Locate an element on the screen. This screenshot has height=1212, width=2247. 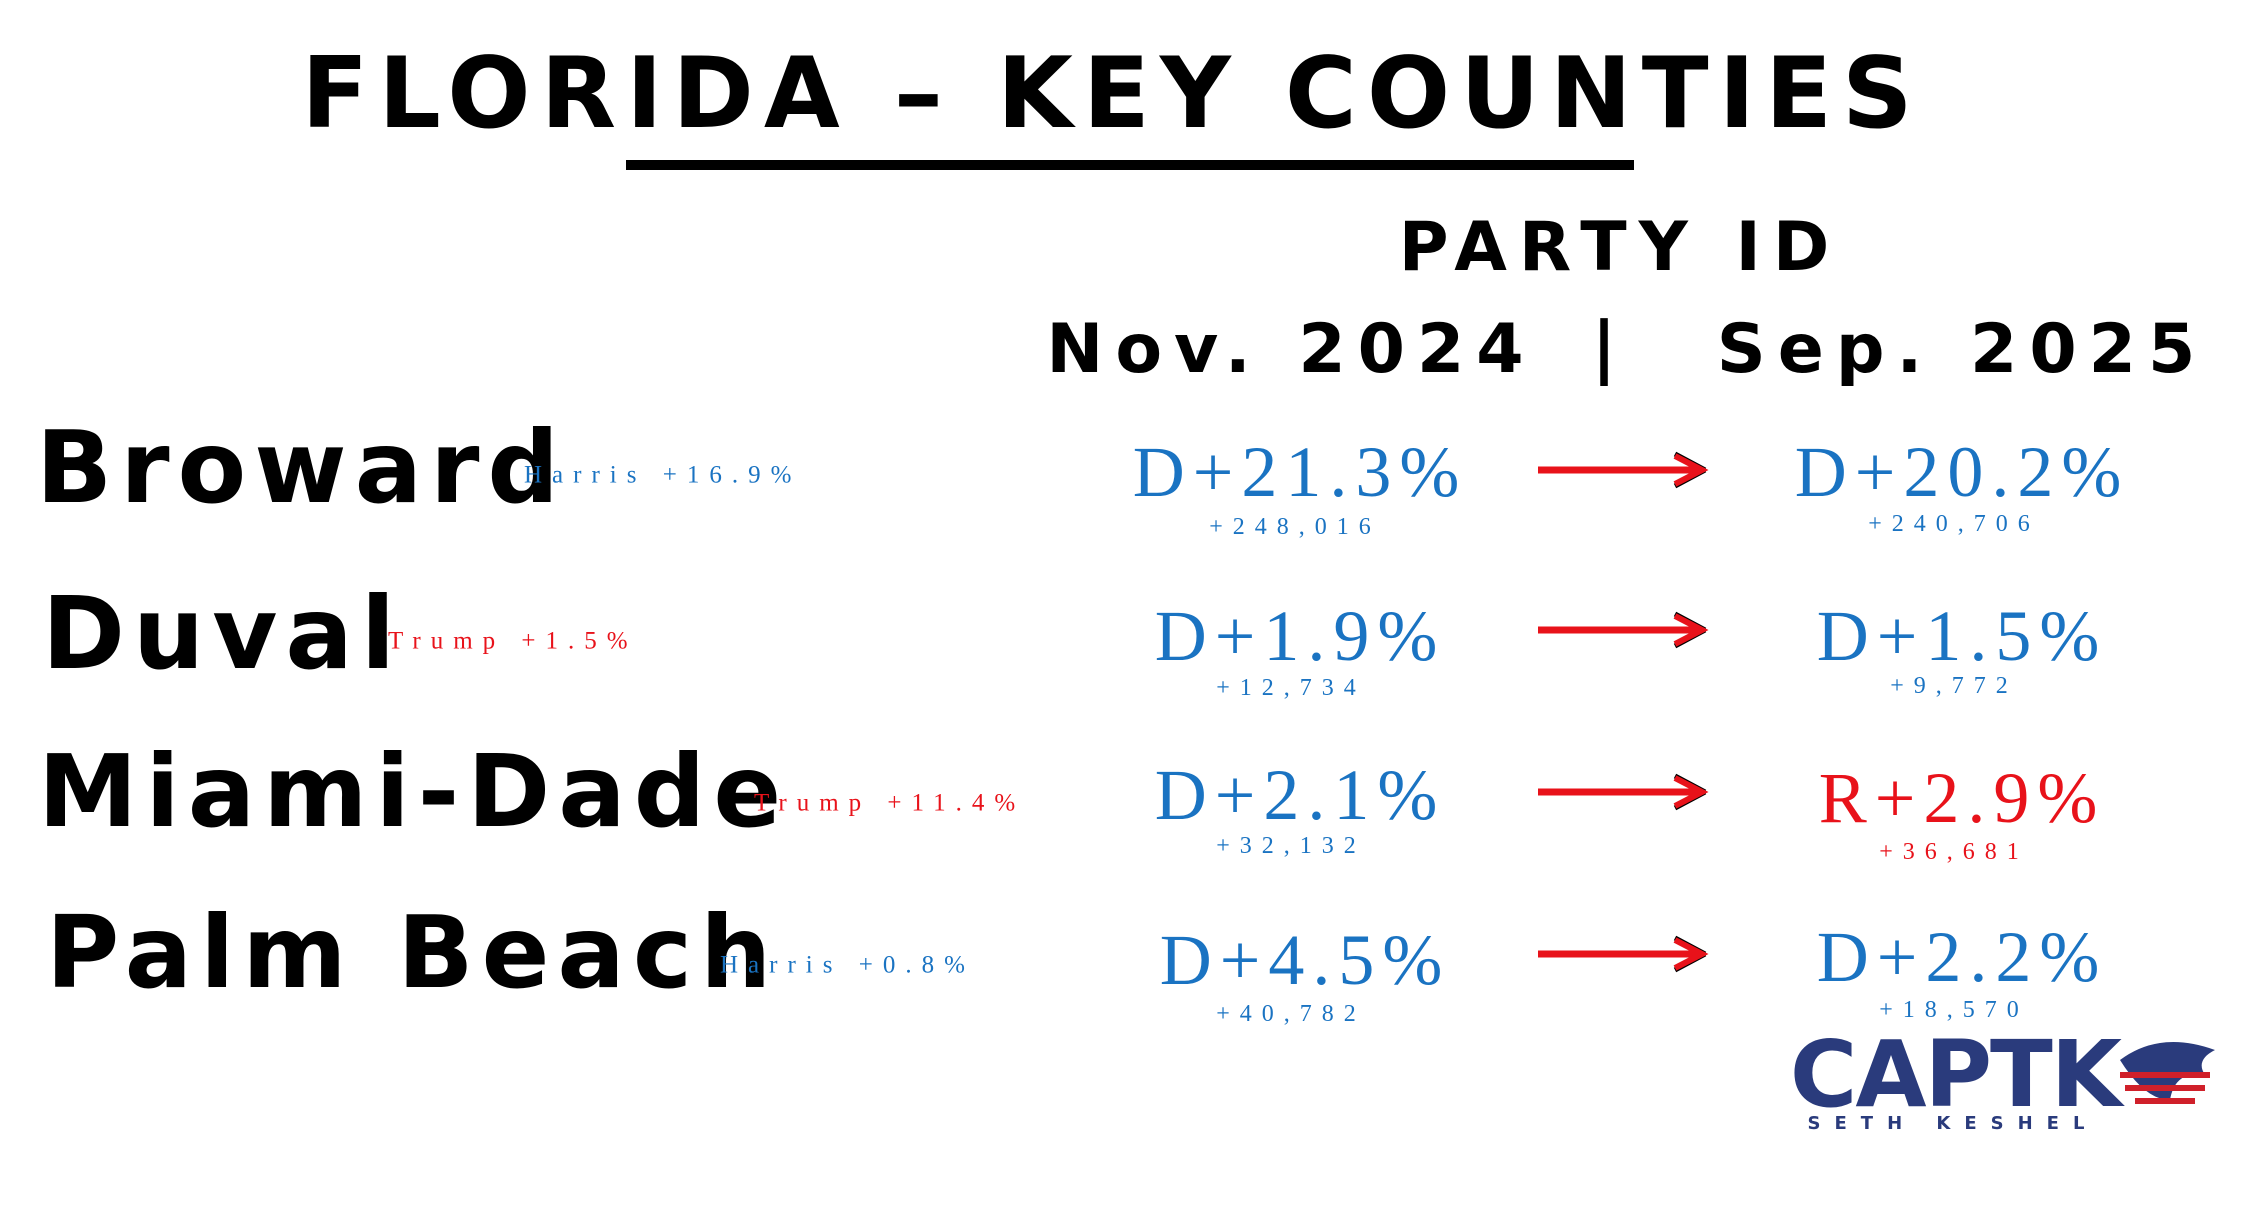
county: Duval is located at coordinates (223, 633).